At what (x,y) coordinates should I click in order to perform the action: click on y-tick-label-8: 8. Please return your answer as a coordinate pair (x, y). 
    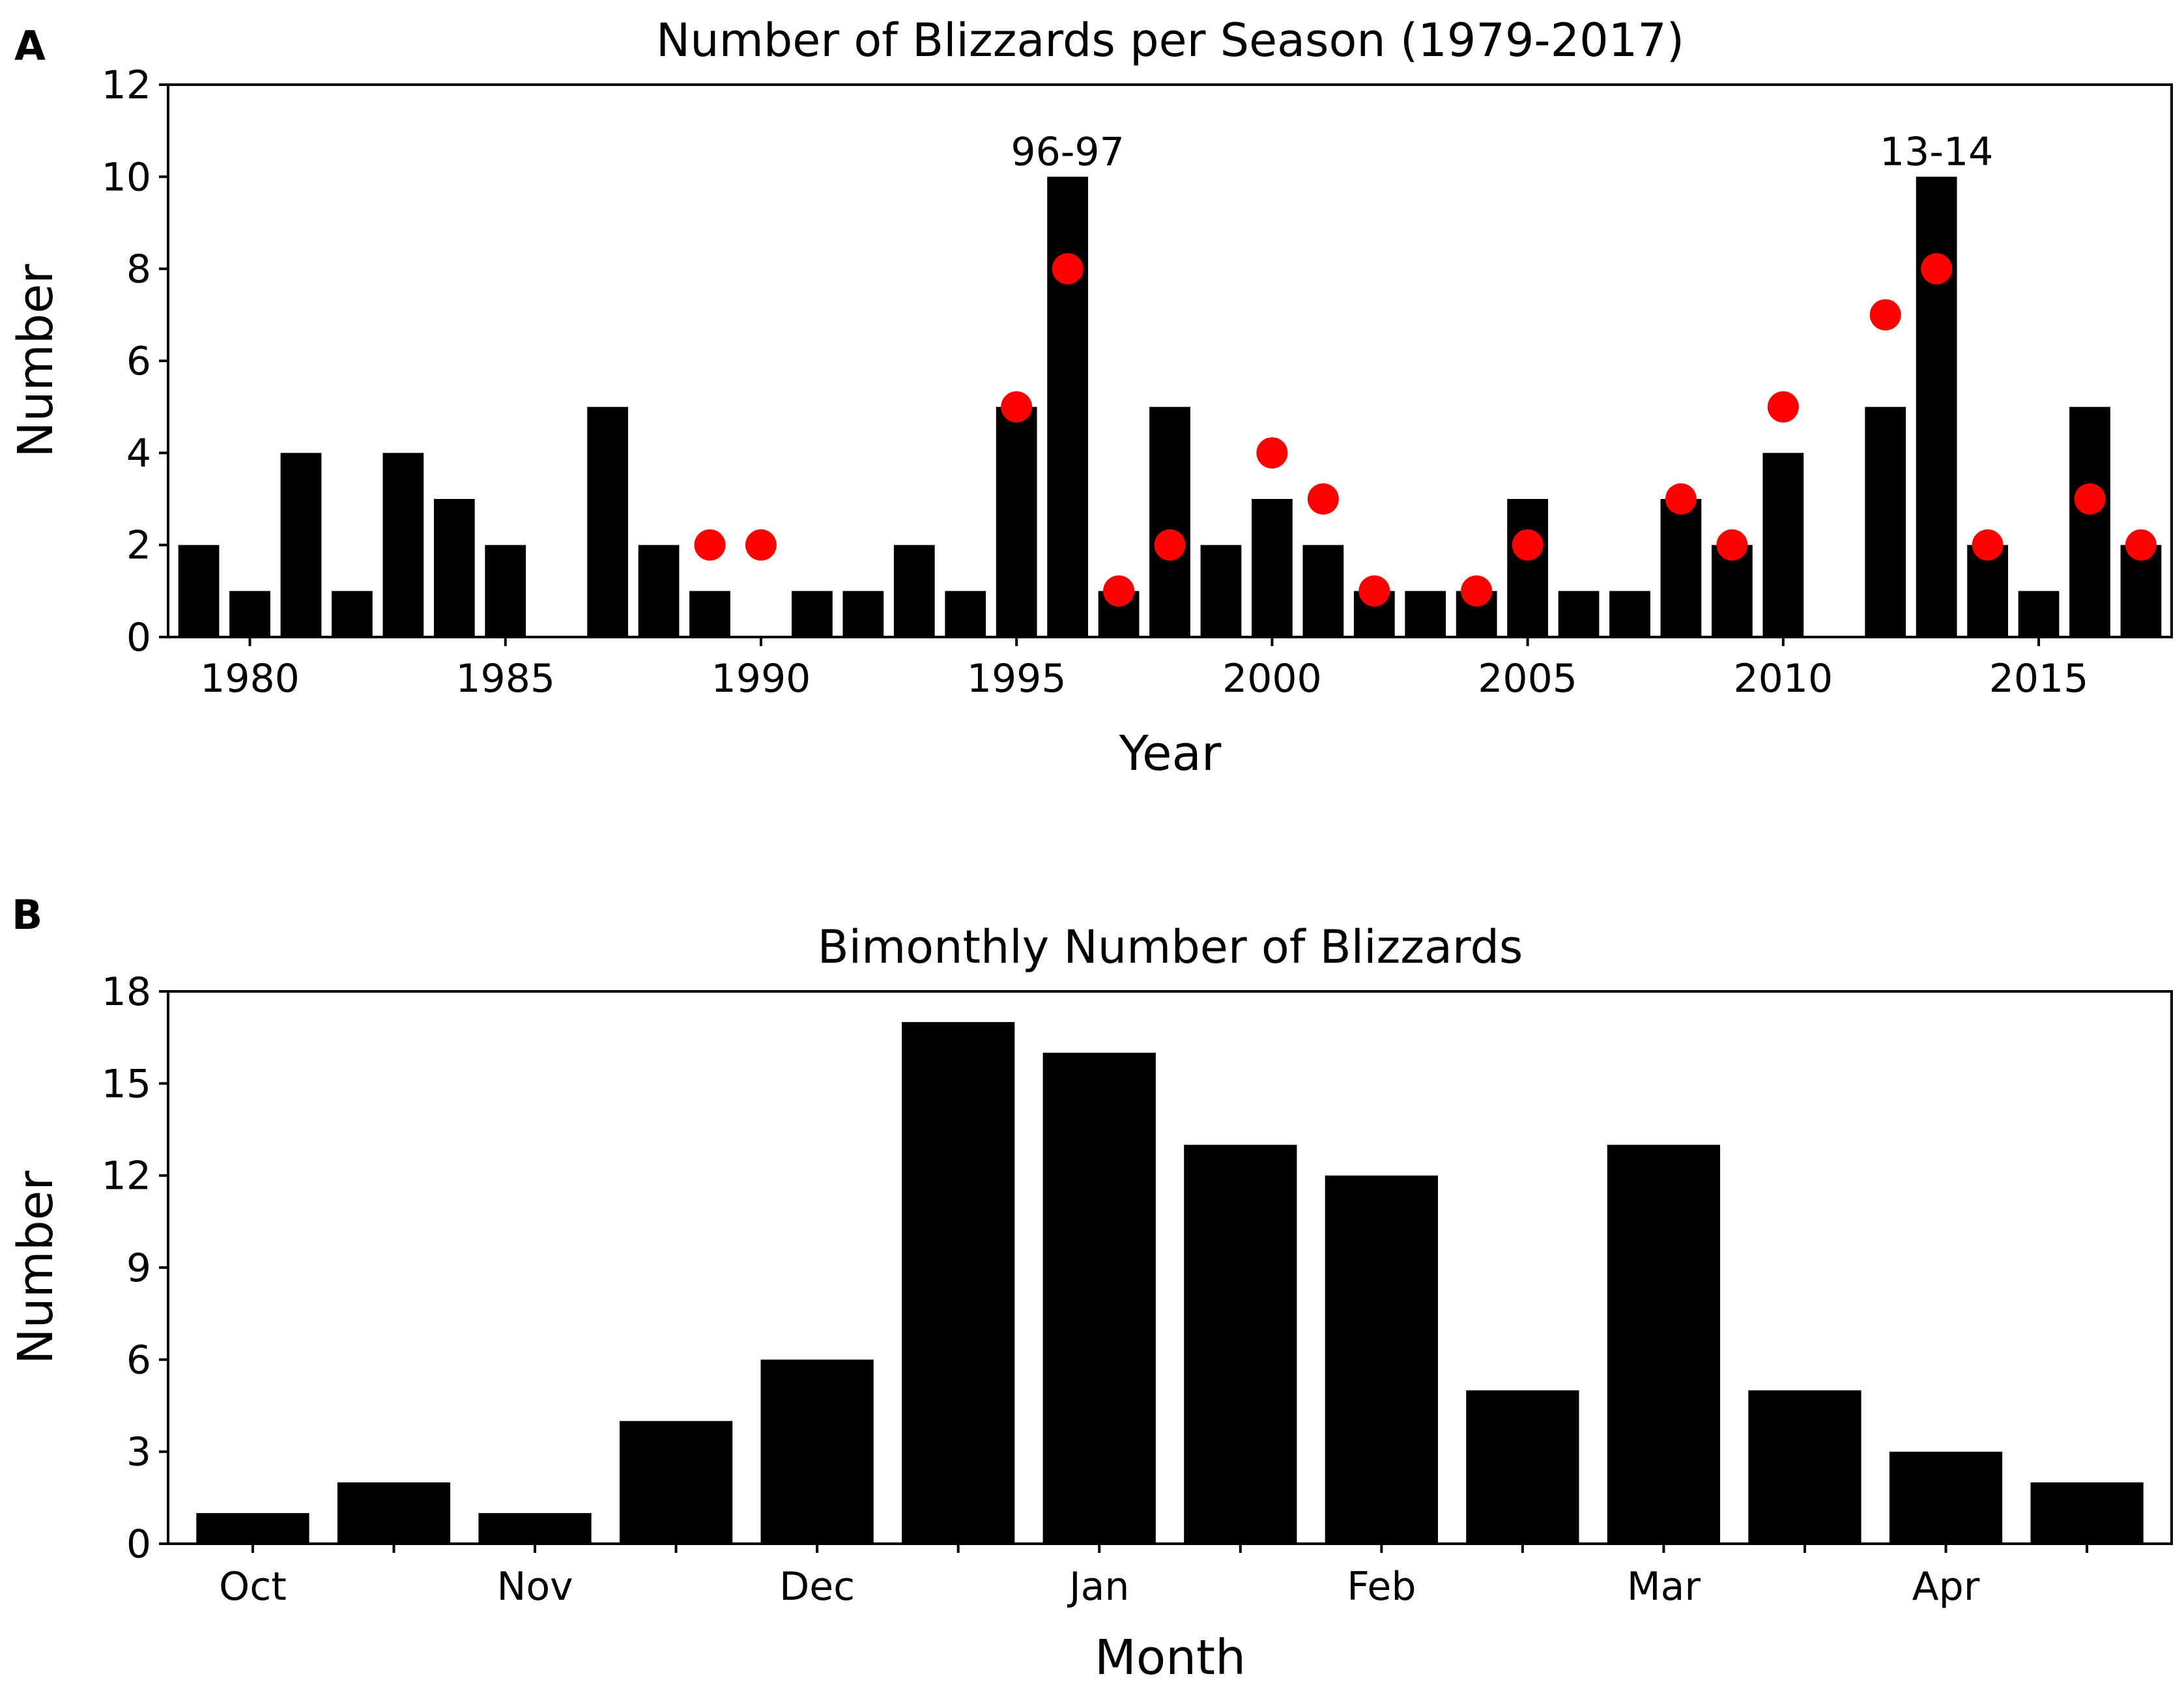
    Looking at the image, I should click on (138, 269).